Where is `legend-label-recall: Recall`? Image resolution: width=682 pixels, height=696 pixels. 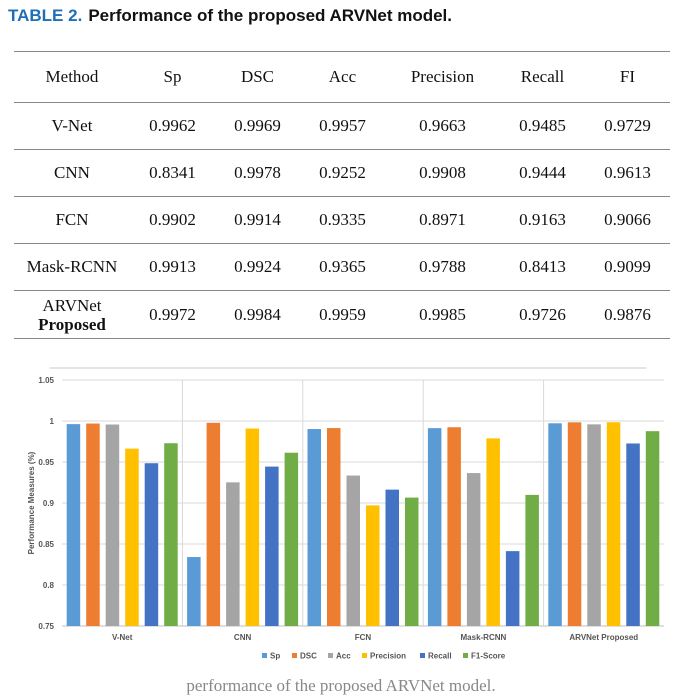 legend-label-recall: Recall is located at coordinates (440, 656).